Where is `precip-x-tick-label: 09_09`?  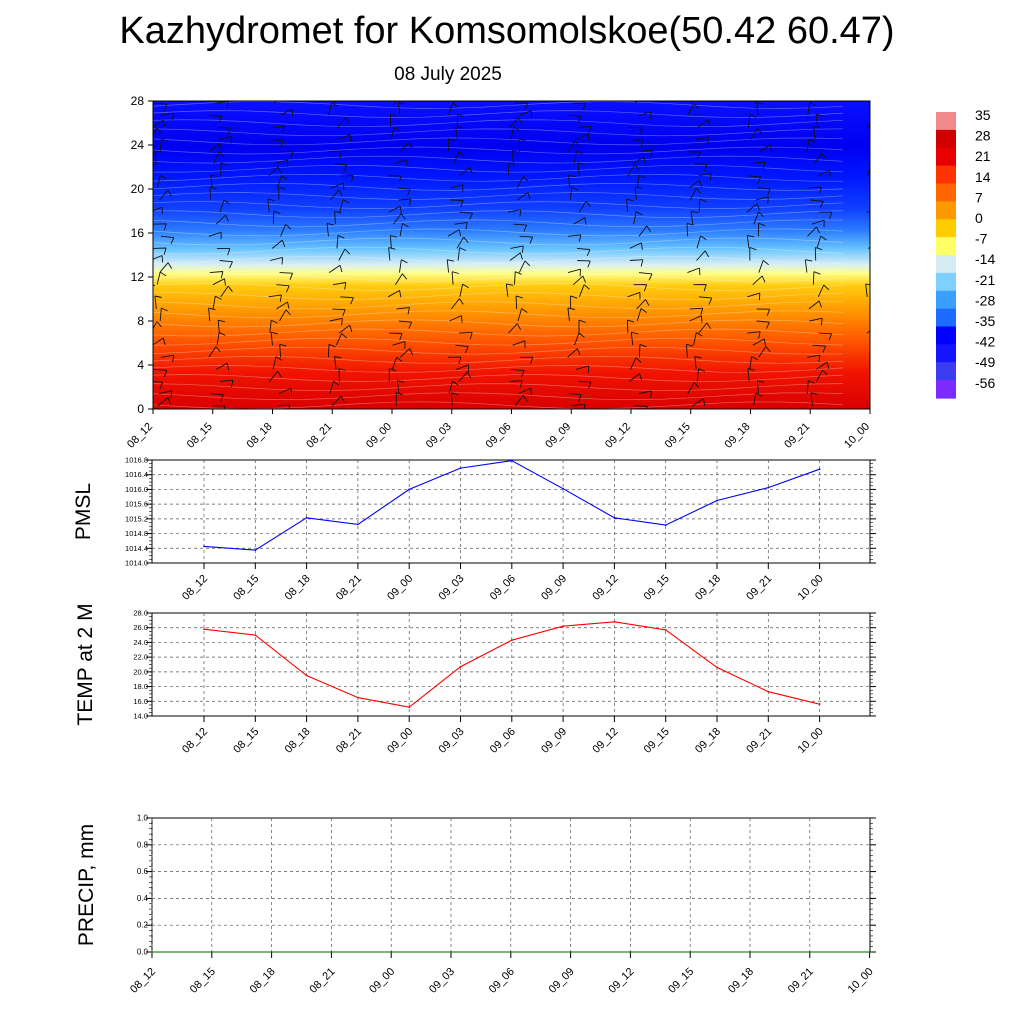 precip-x-tick-label: 09_09 is located at coordinates (562, 981).